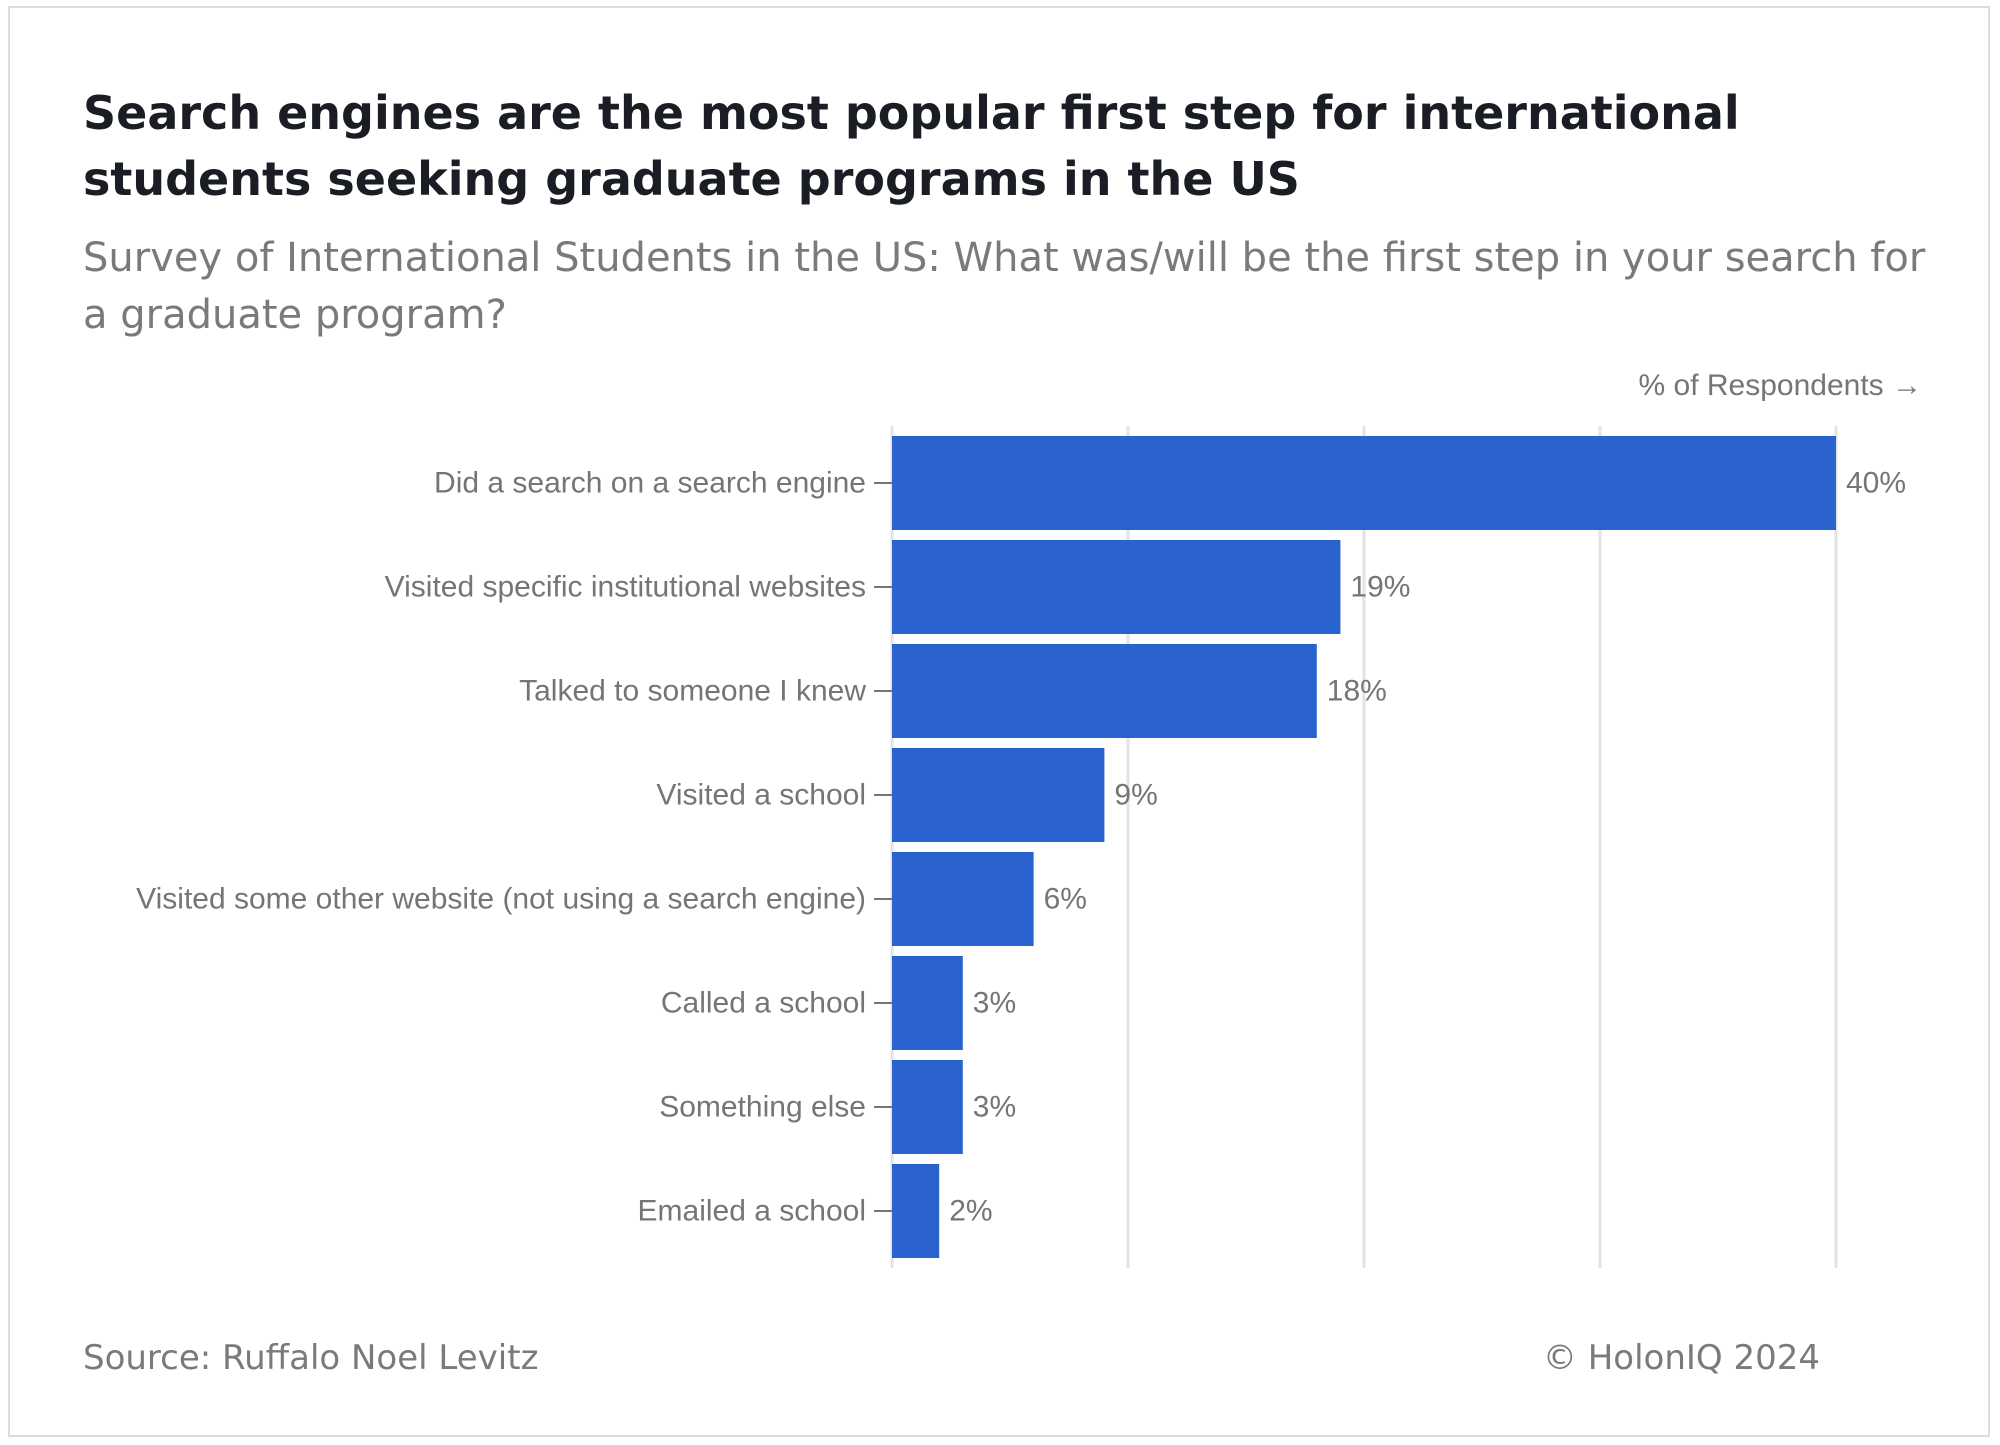 This screenshot has width=2000, height=1445. Describe the element at coordinates (763, 1003) in the screenshot. I see `category-label: Called a school` at that location.